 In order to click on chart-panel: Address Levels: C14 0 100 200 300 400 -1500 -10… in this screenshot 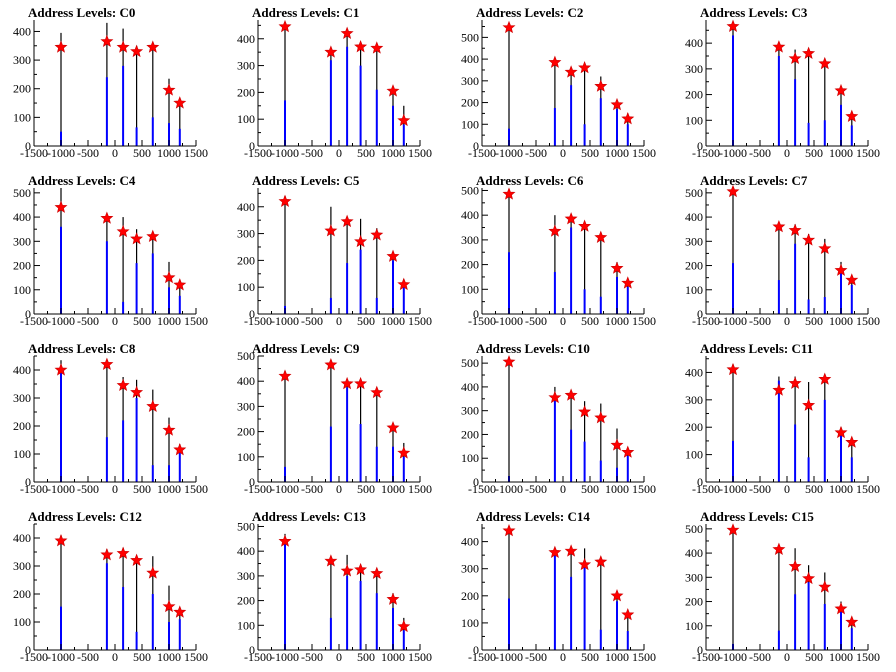, I will do `click(560, 588)`.